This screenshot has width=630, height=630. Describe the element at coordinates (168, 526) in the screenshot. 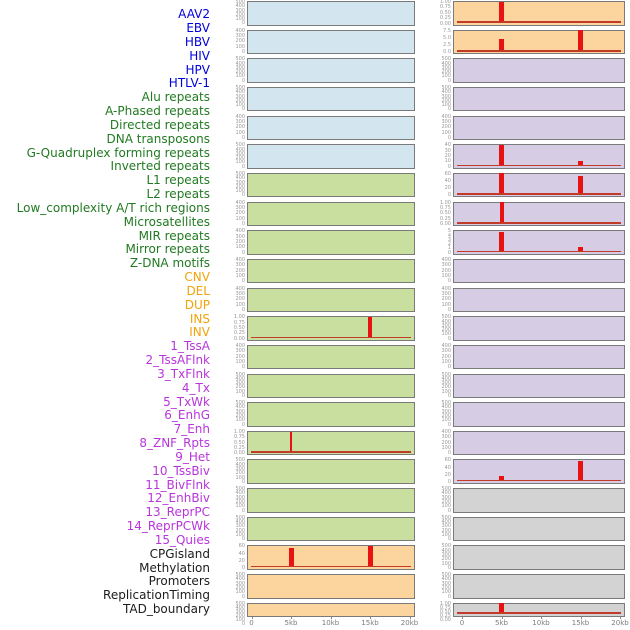

I see `track-label-14-reprpcwk: 14_ReprPCWk` at that location.